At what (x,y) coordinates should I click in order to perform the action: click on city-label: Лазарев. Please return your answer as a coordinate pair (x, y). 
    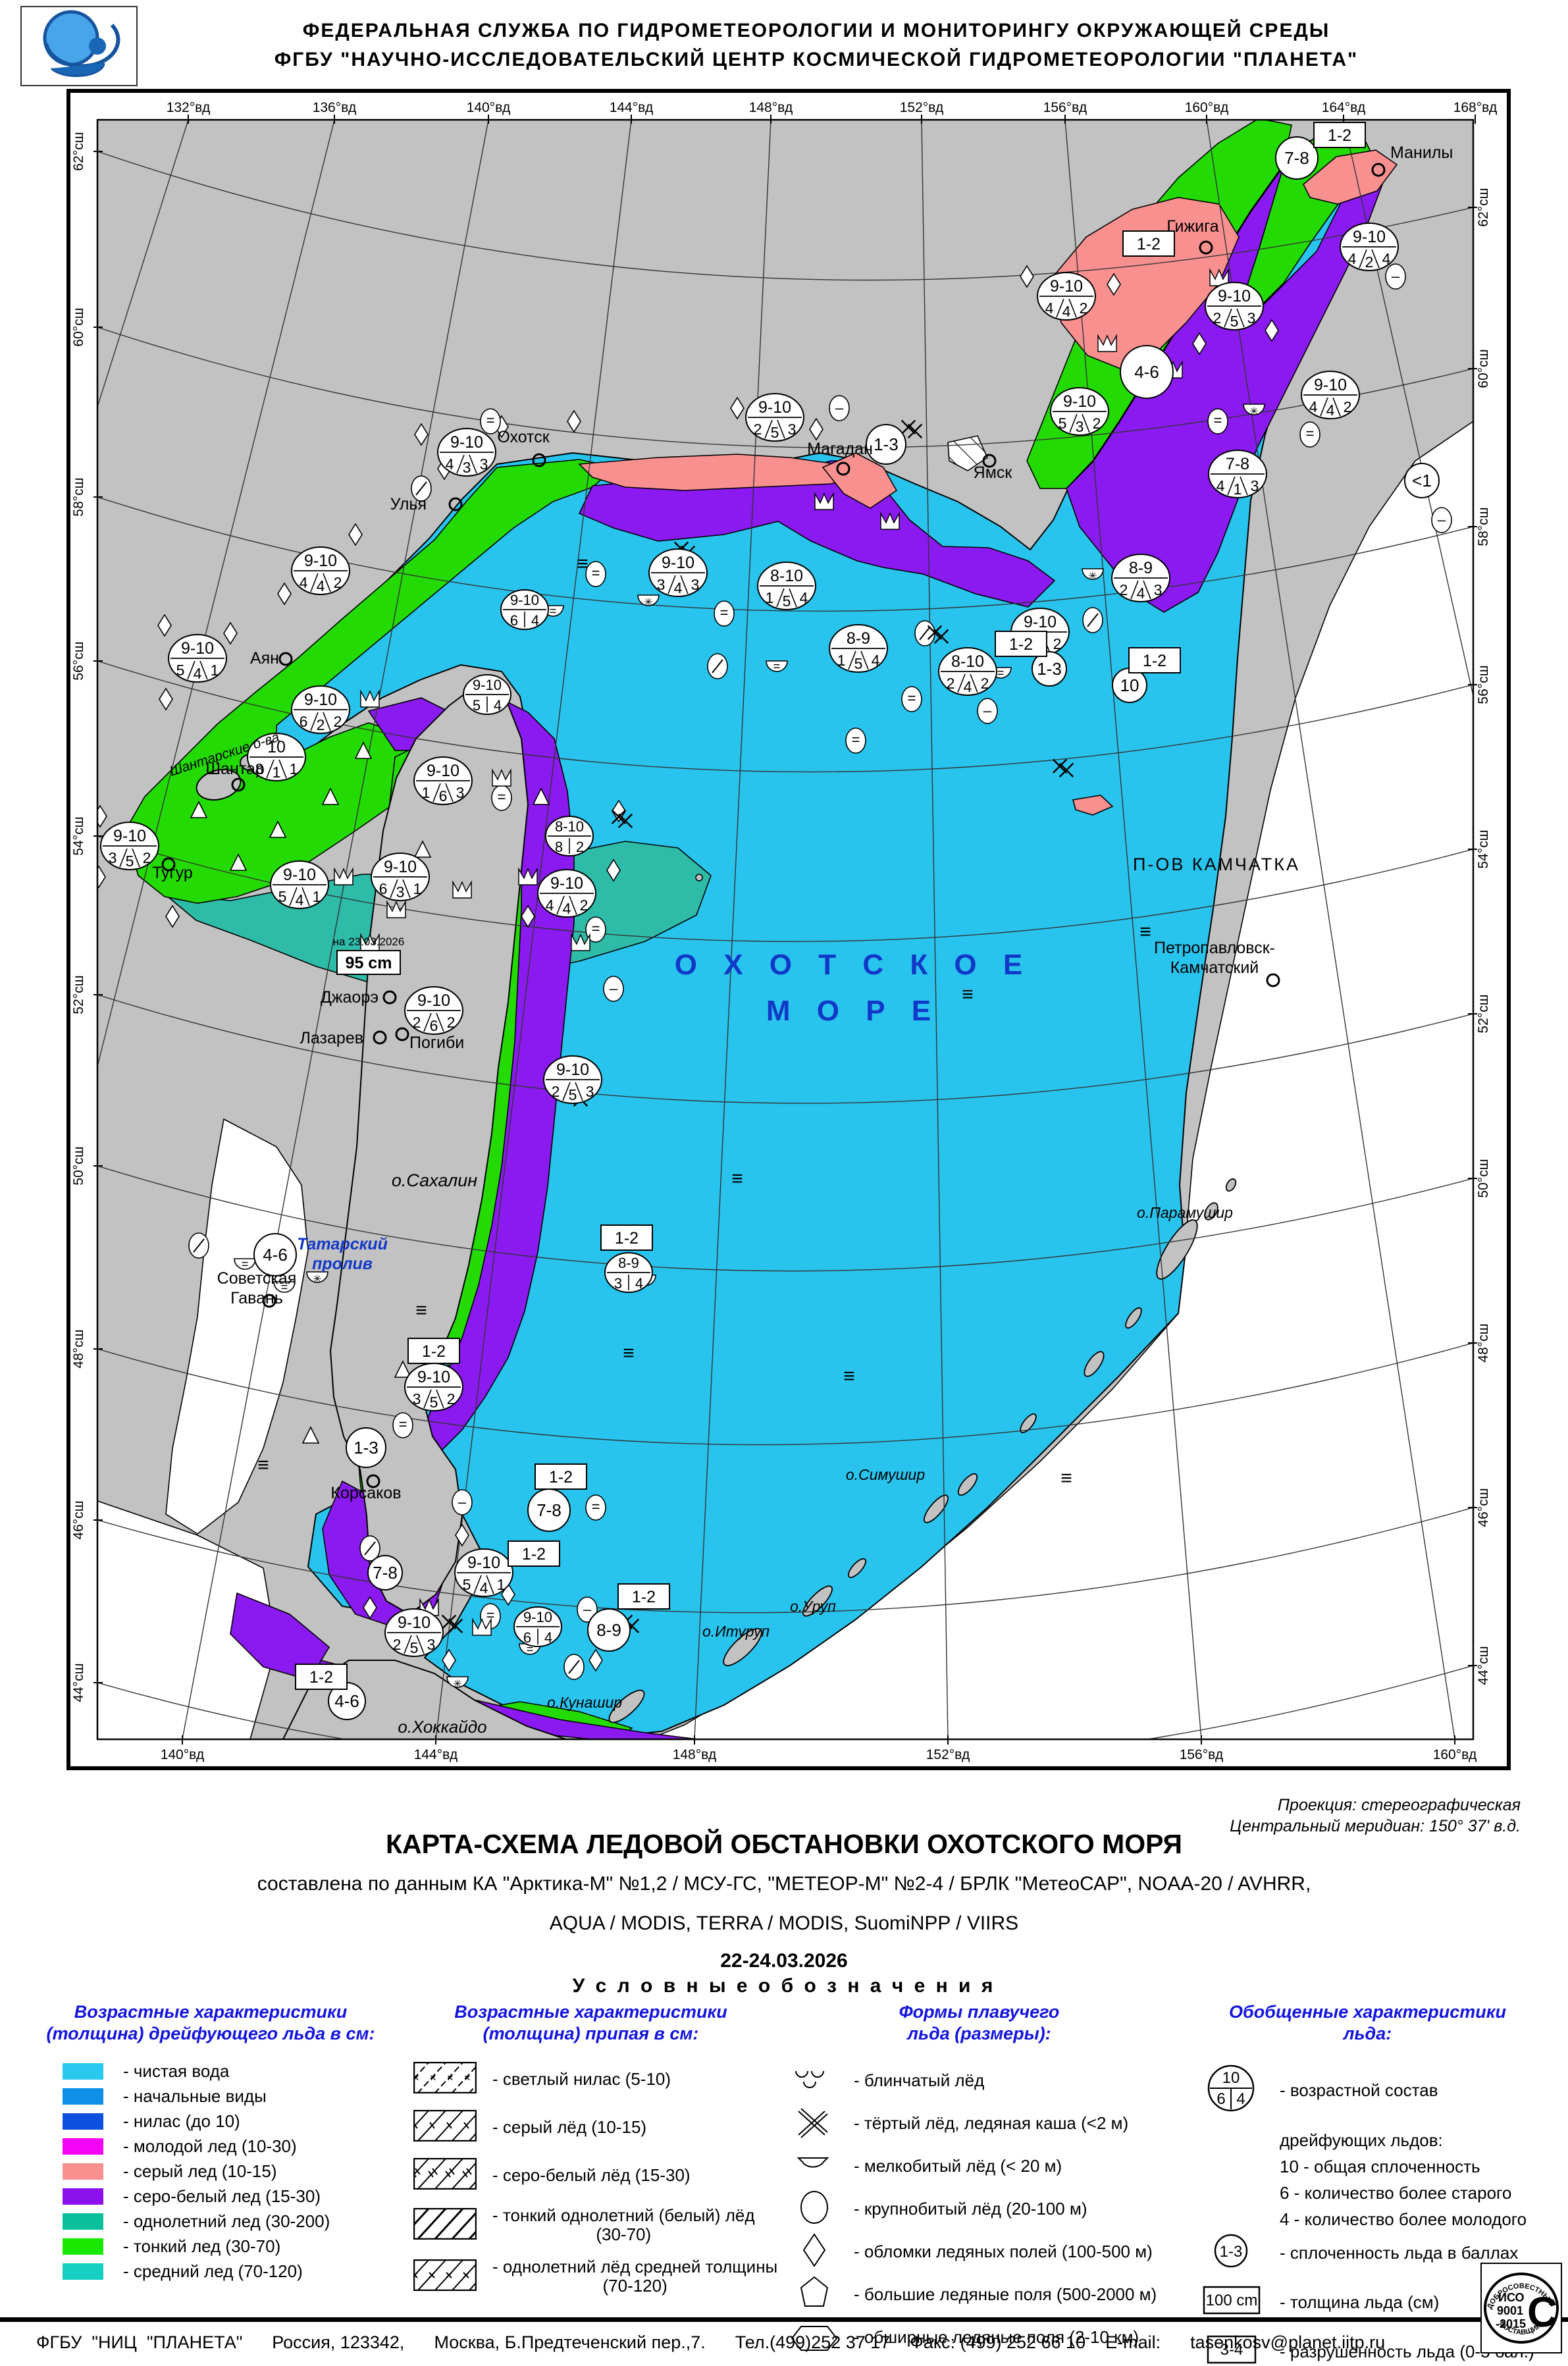
    Looking at the image, I should click on (331, 1038).